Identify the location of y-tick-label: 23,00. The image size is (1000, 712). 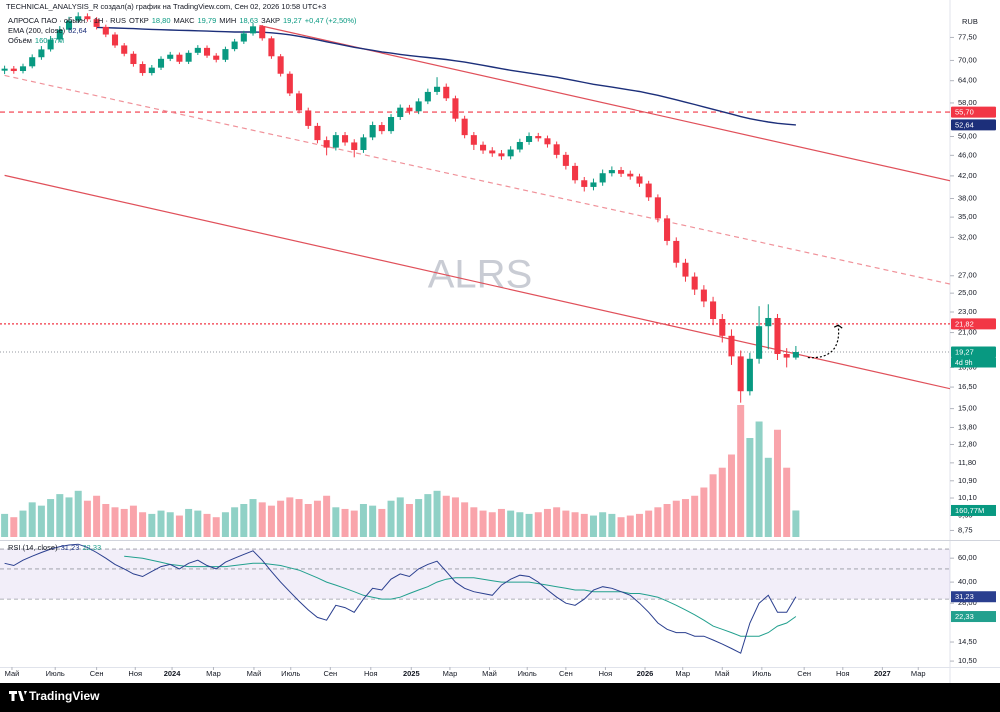
(967, 311).